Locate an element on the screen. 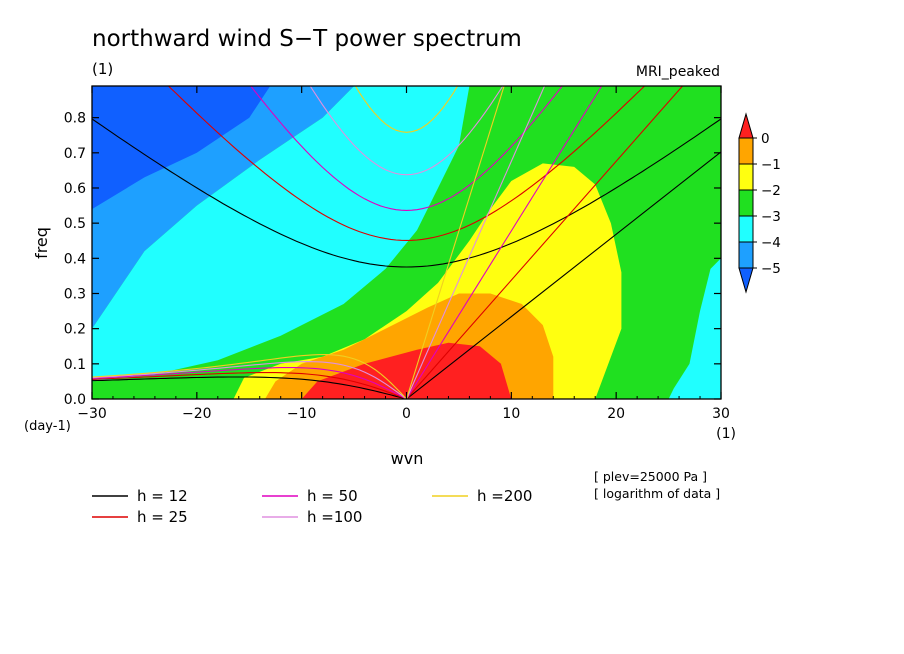 This screenshot has width=904, height=654. title-unit: (1) is located at coordinates (102, 69).